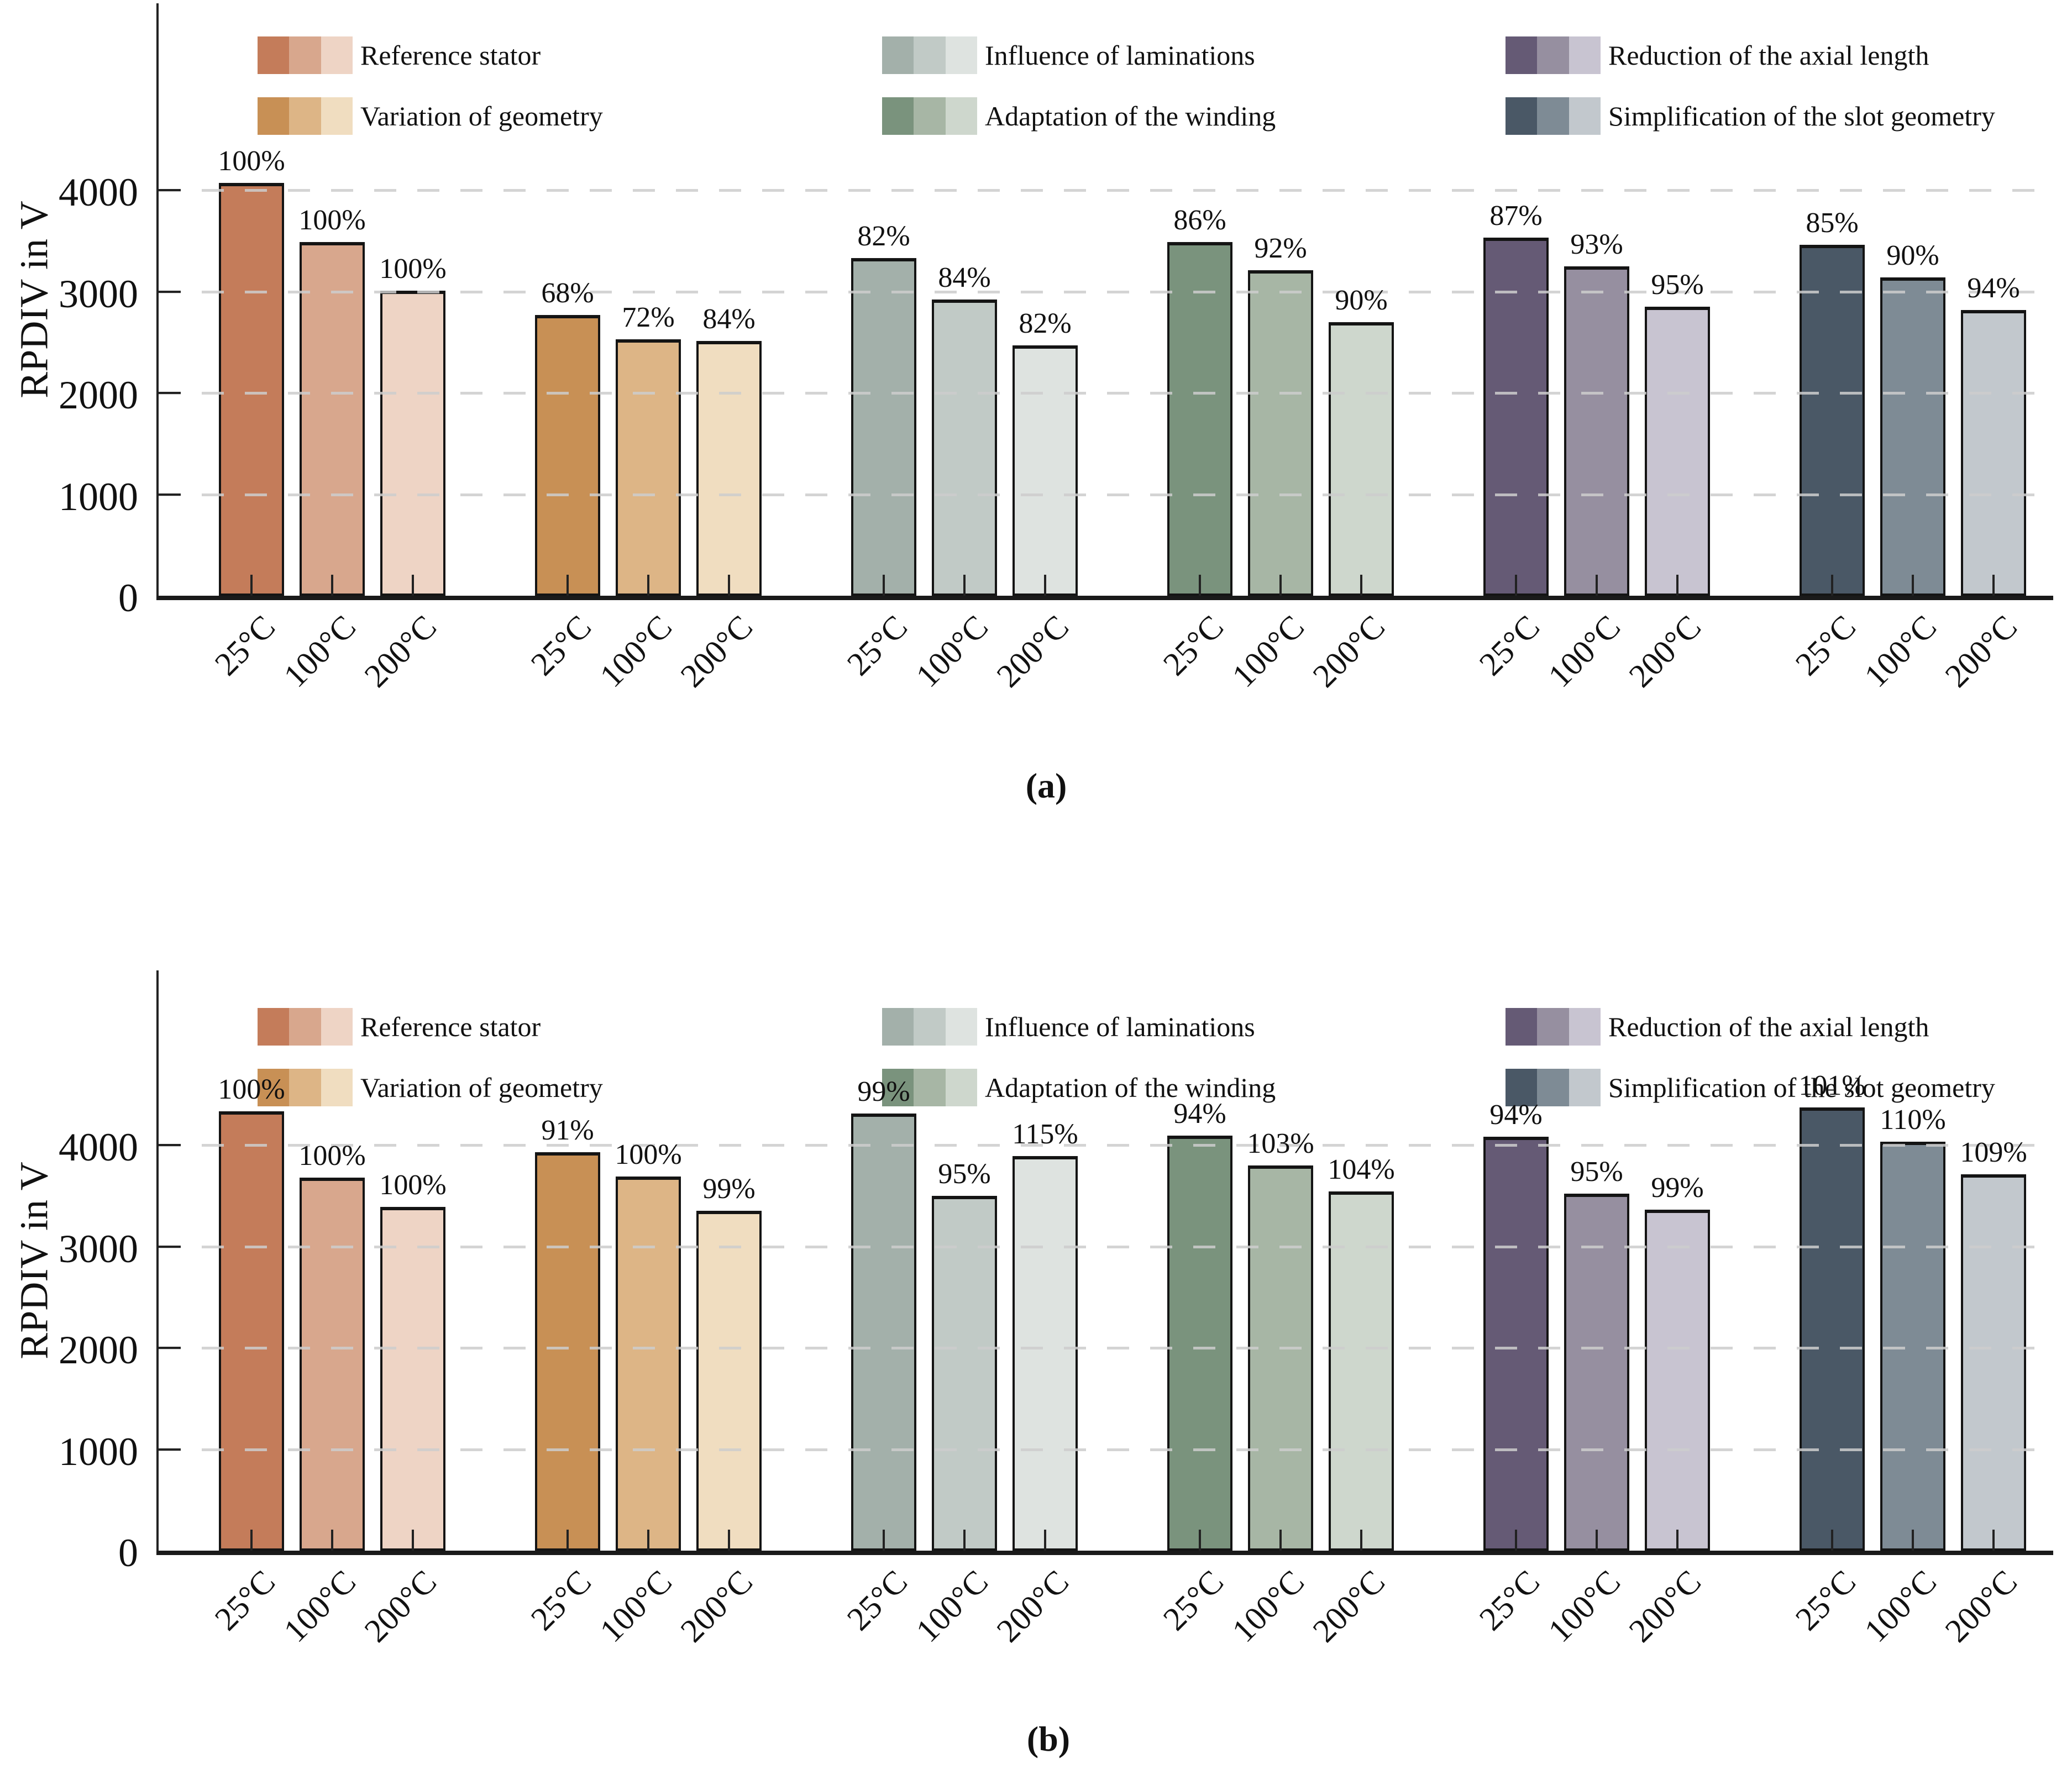 The height and width of the screenshot is (1775, 2072). What do you see at coordinates (34, 1260) in the screenshot?
I see `y-axis-label-b: RPDIV in V` at bounding box center [34, 1260].